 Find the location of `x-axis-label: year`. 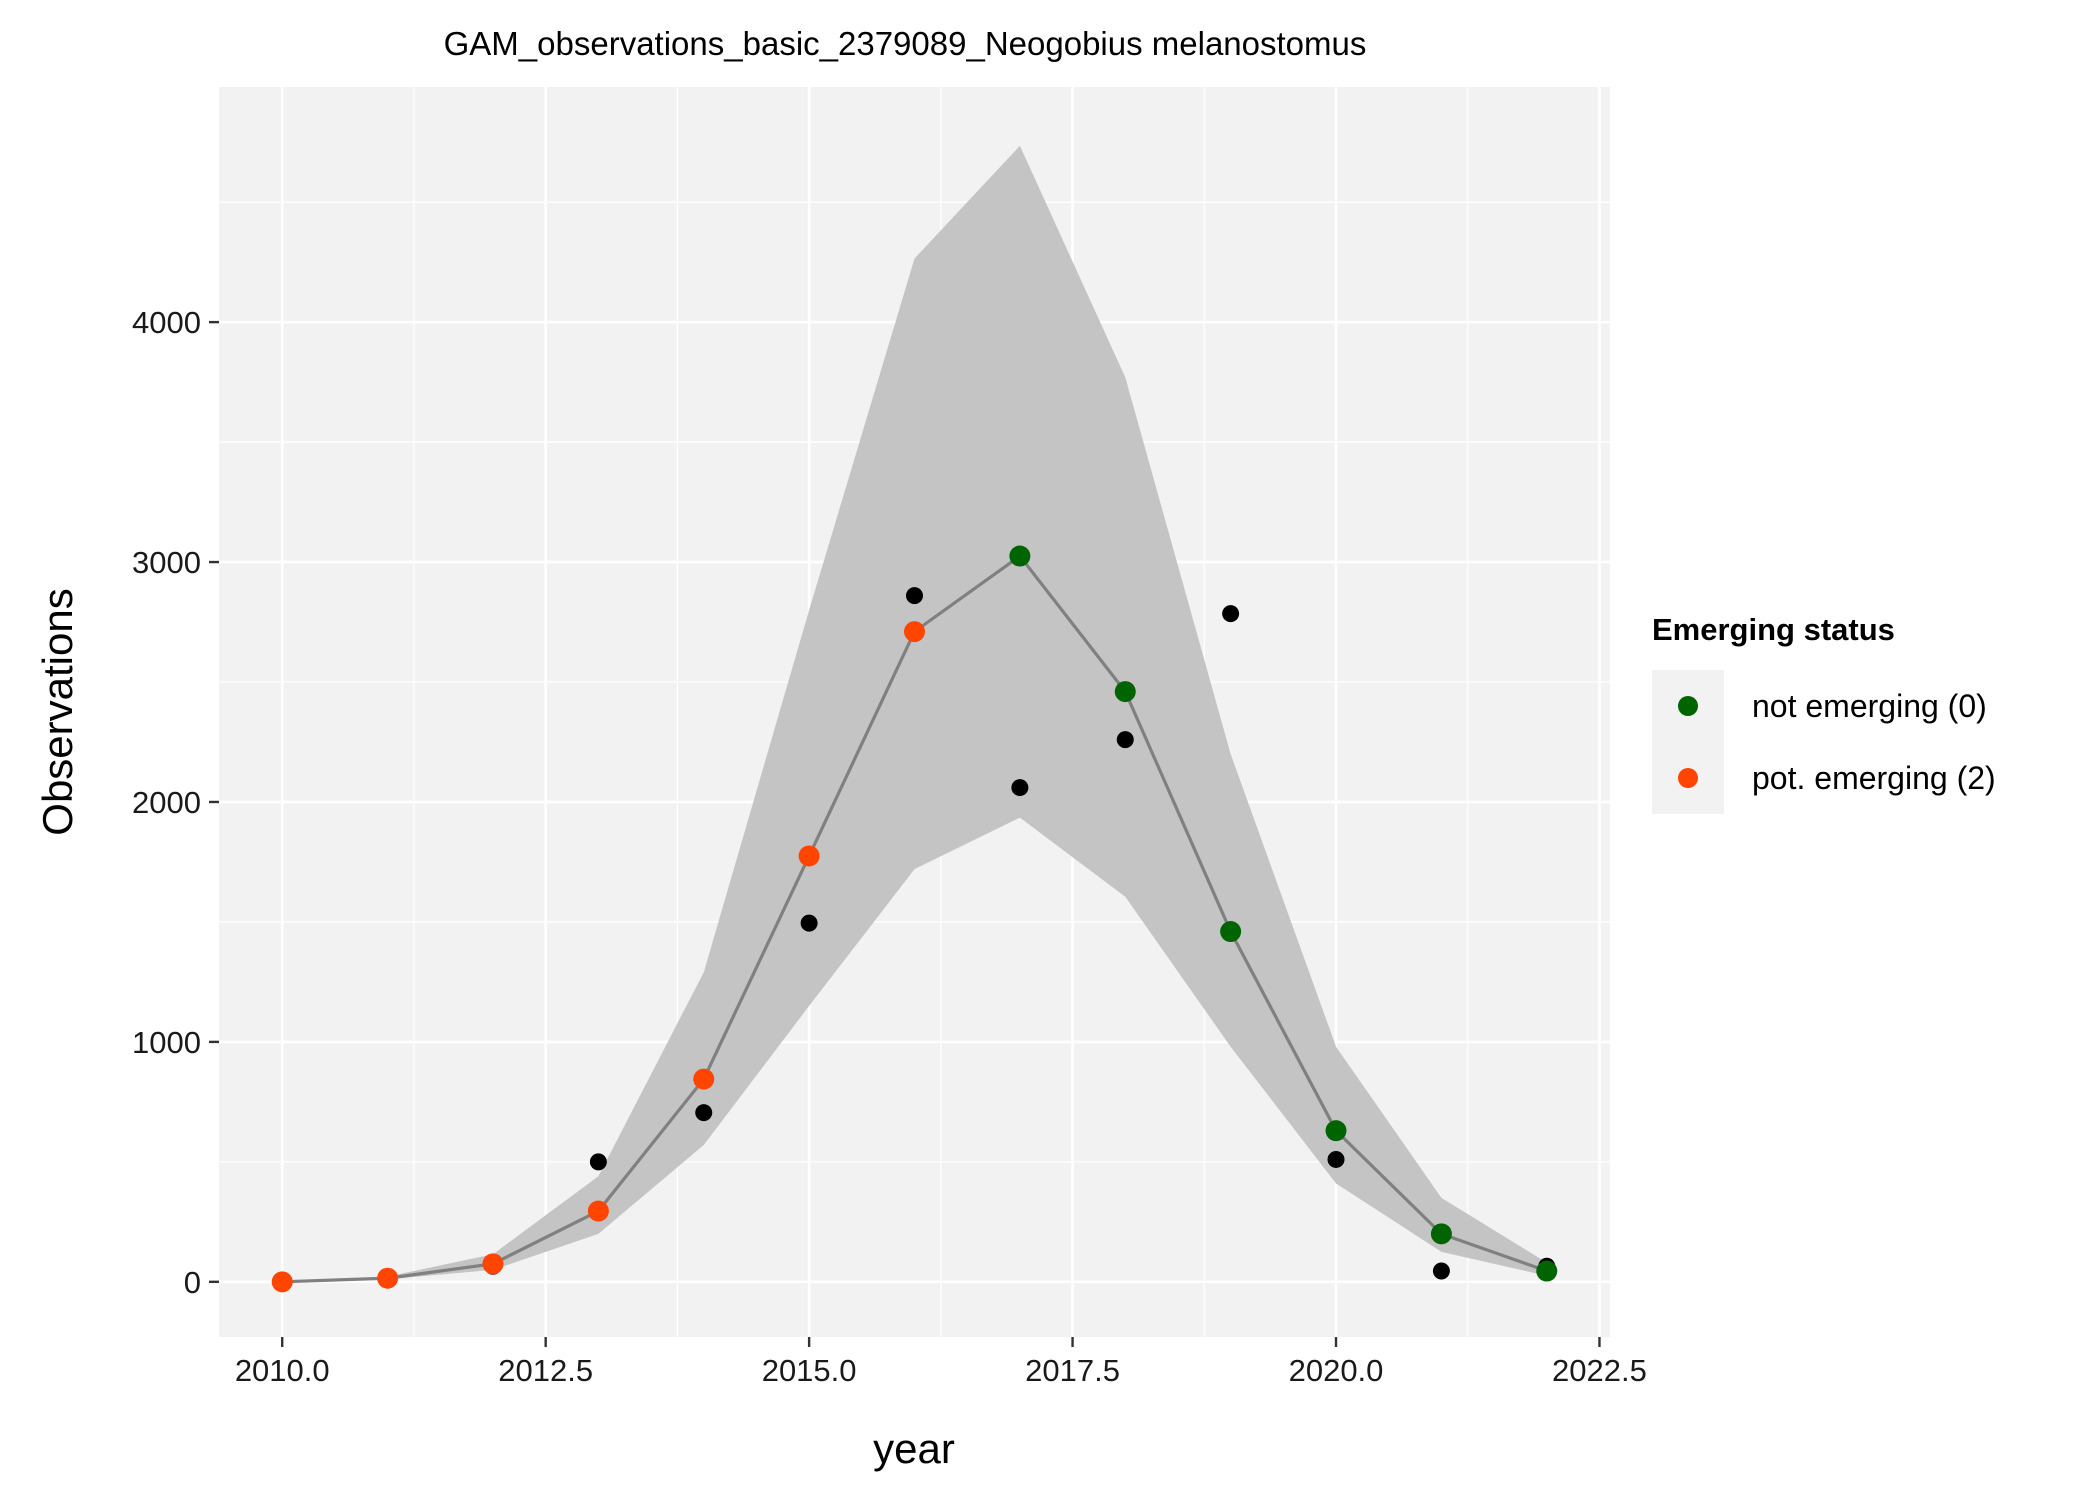

x-axis-label: year is located at coordinates (914, 1448).